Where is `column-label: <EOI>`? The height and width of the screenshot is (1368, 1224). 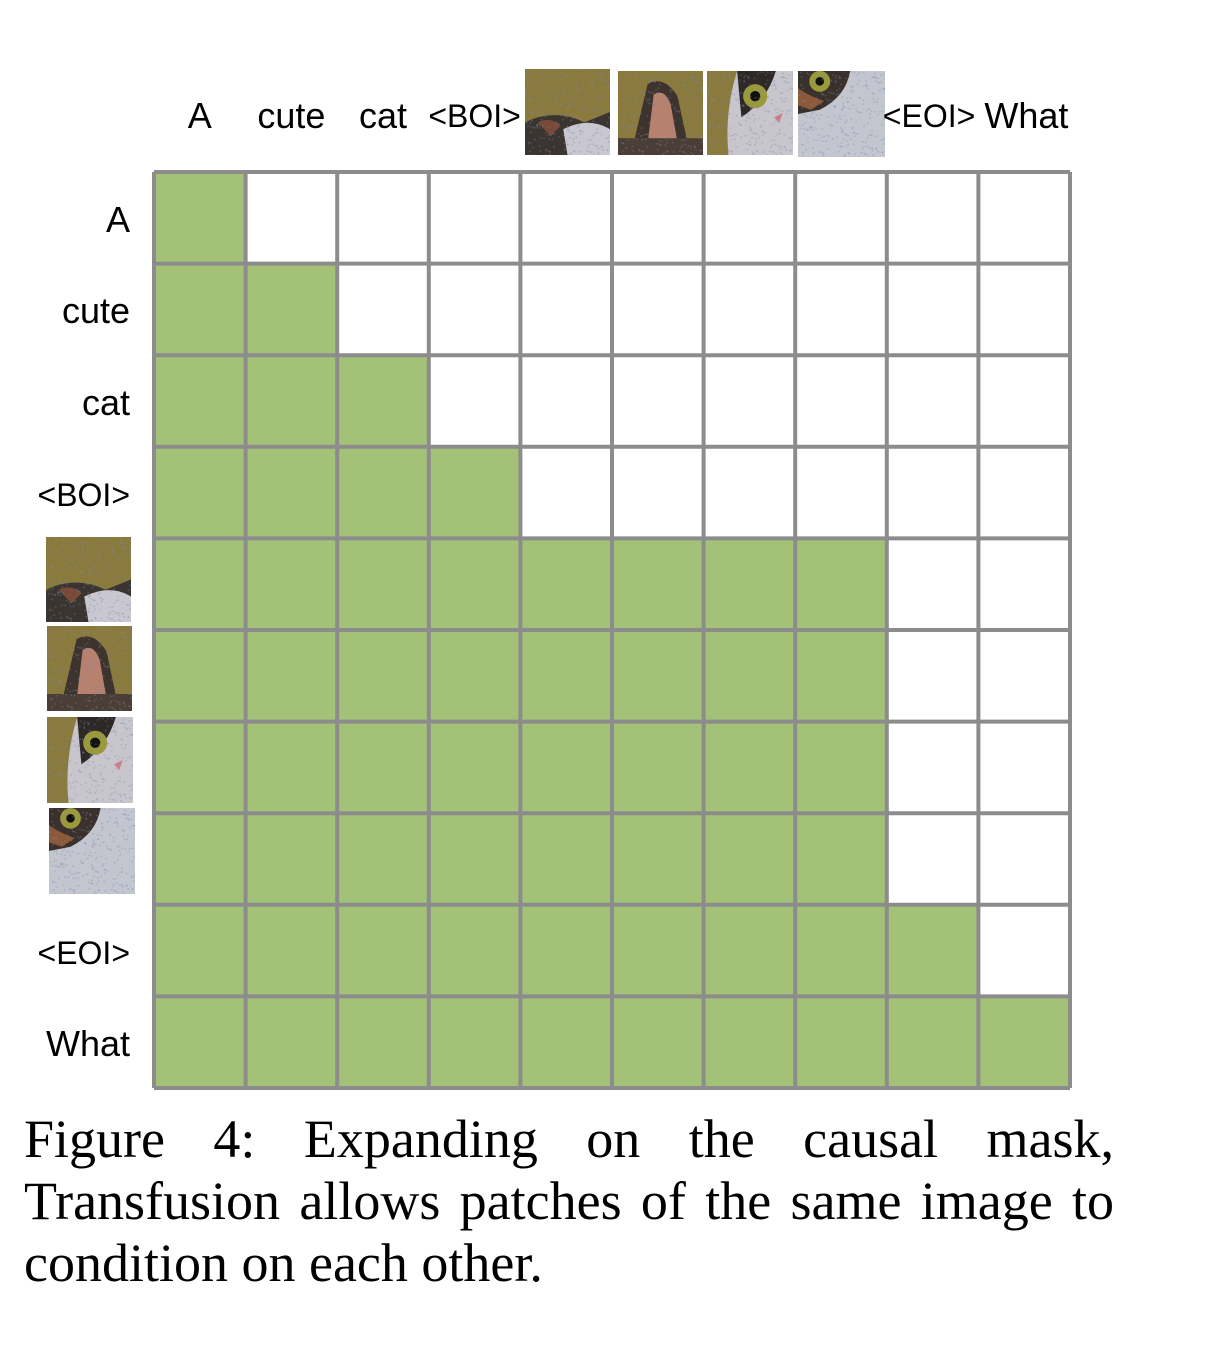
column-label: <EOI> is located at coordinates (929, 116).